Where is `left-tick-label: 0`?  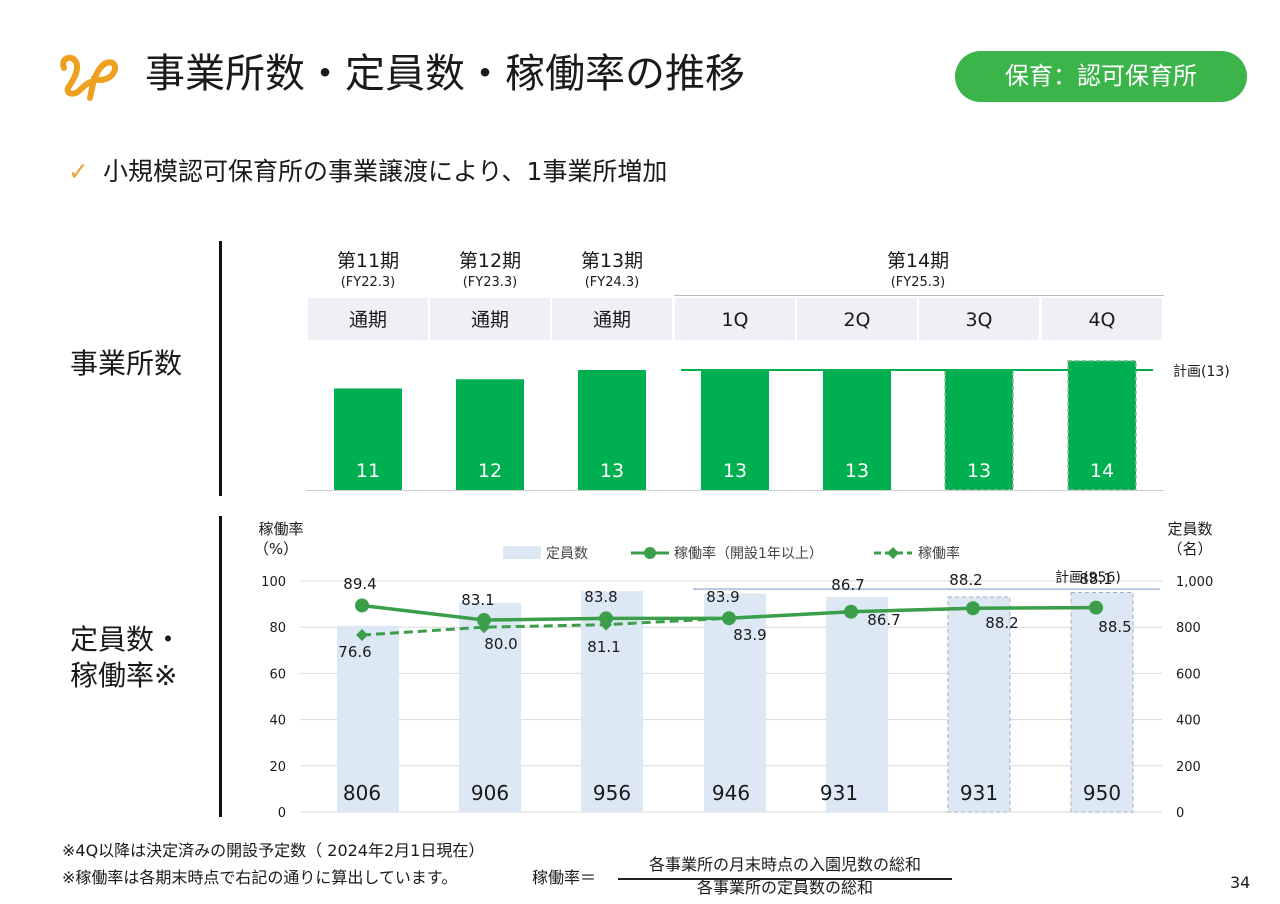
left-tick-label: 0 is located at coordinates (282, 813).